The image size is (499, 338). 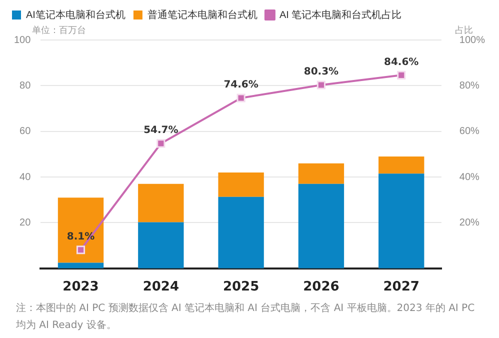 I want to click on y2-tick-label: 20%, so click(x=469, y=222).